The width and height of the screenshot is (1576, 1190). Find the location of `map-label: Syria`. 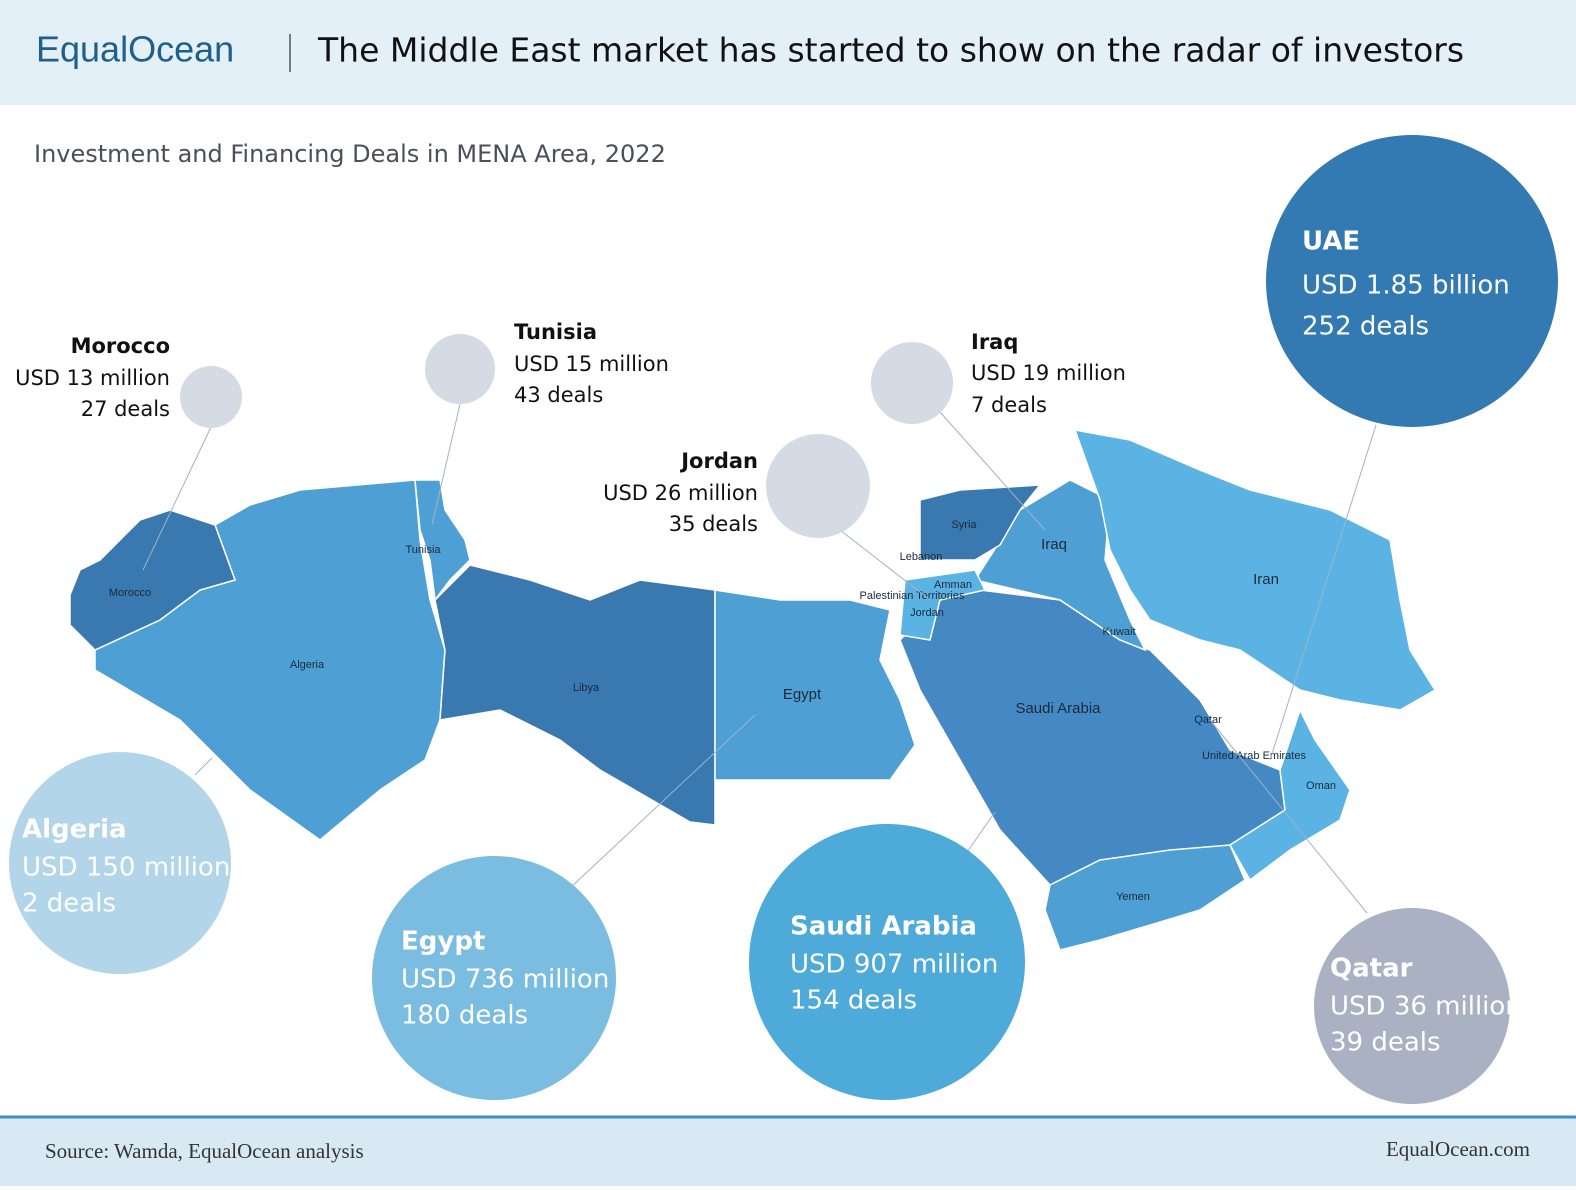

map-label: Syria is located at coordinates (964, 525).